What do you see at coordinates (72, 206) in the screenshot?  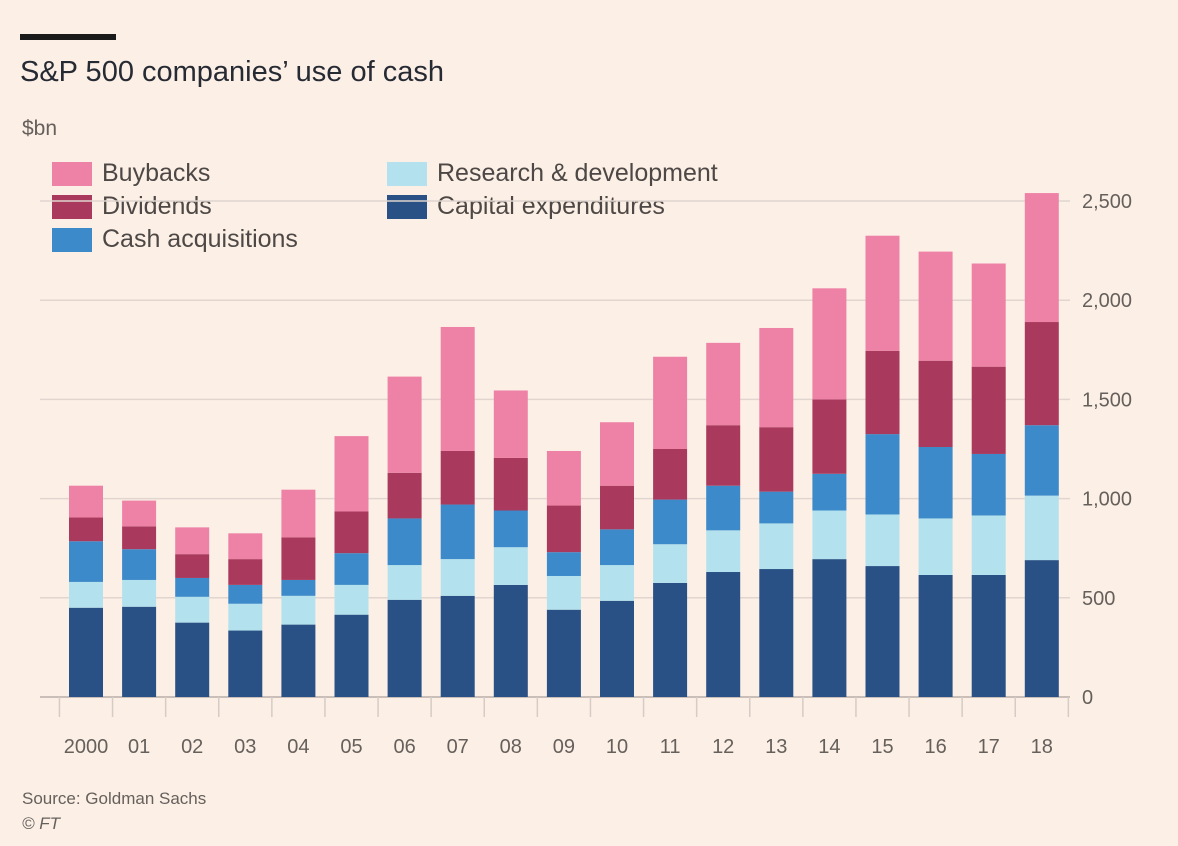 I see `legend-swatch-dividends` at bounding box center [72, 206].